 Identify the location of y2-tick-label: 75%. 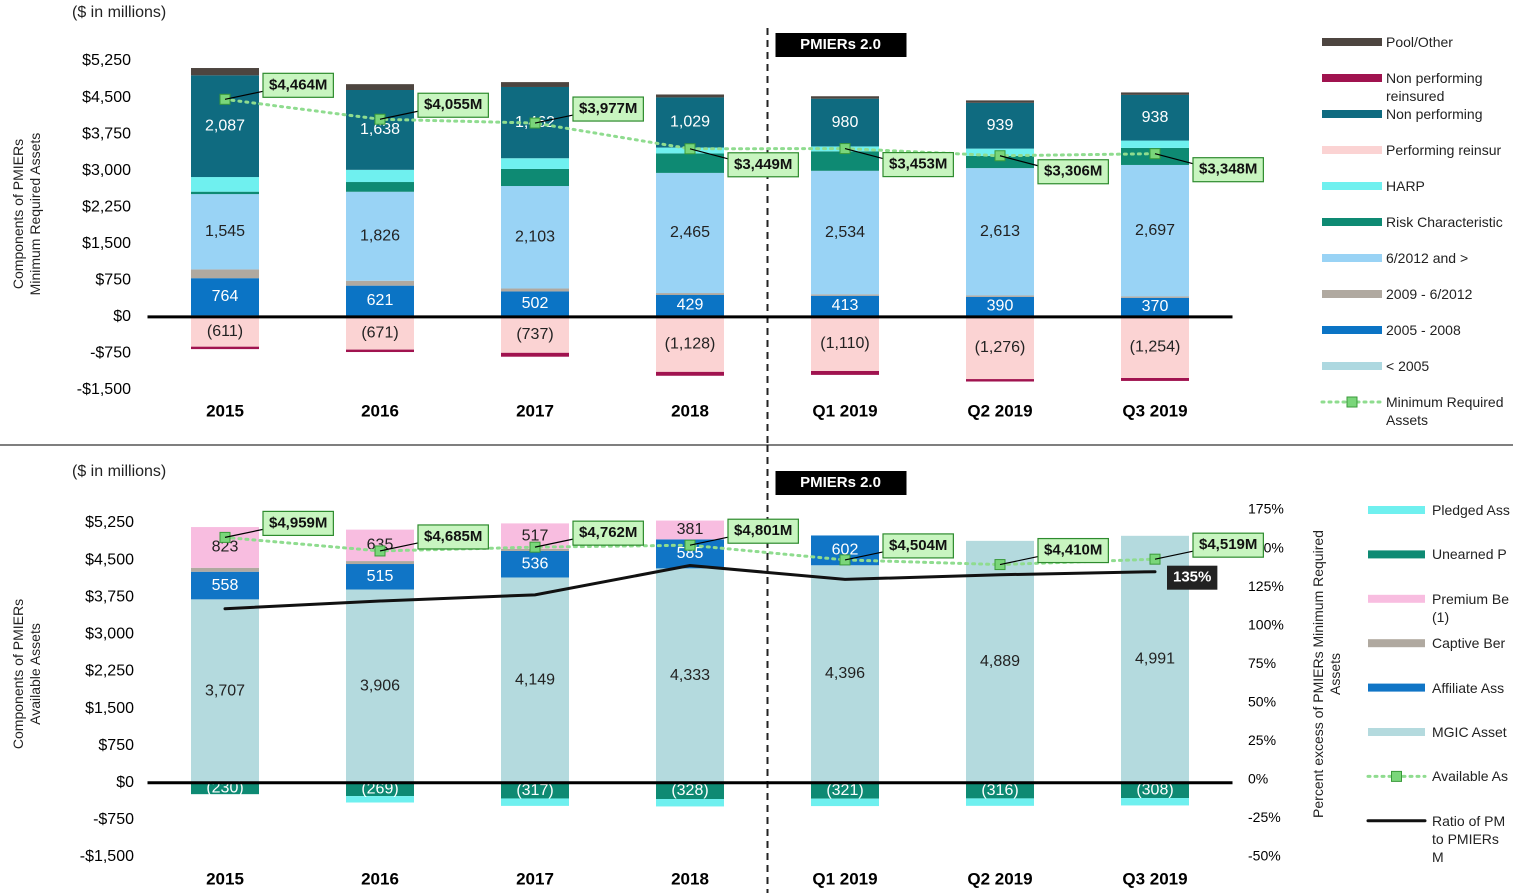
(1262, 663).